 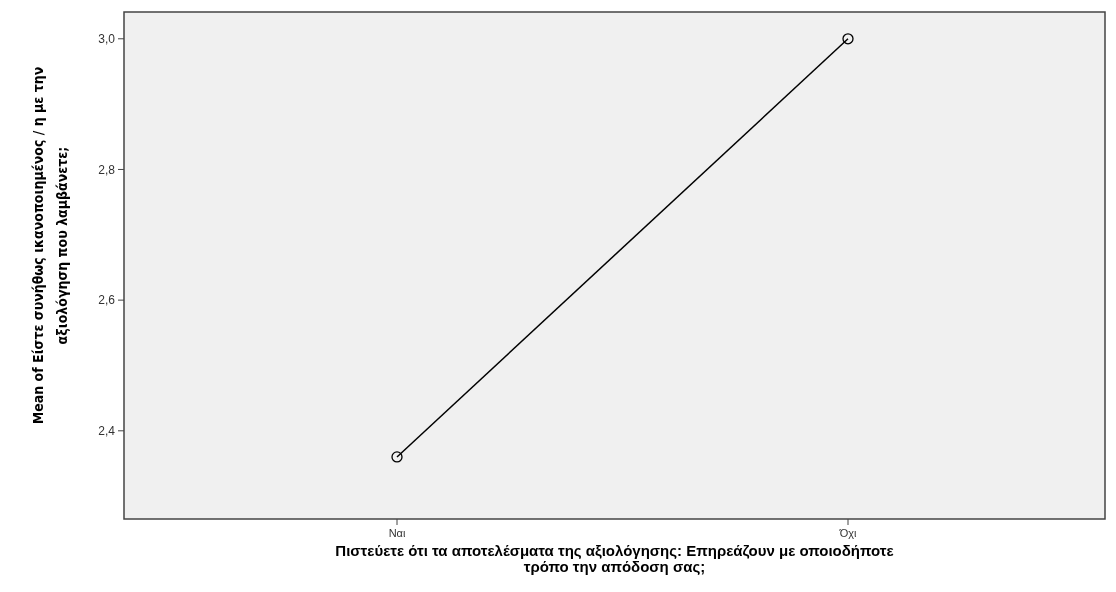 I want to click on y-tick-label: 3,0, so click(x=107, y=38).